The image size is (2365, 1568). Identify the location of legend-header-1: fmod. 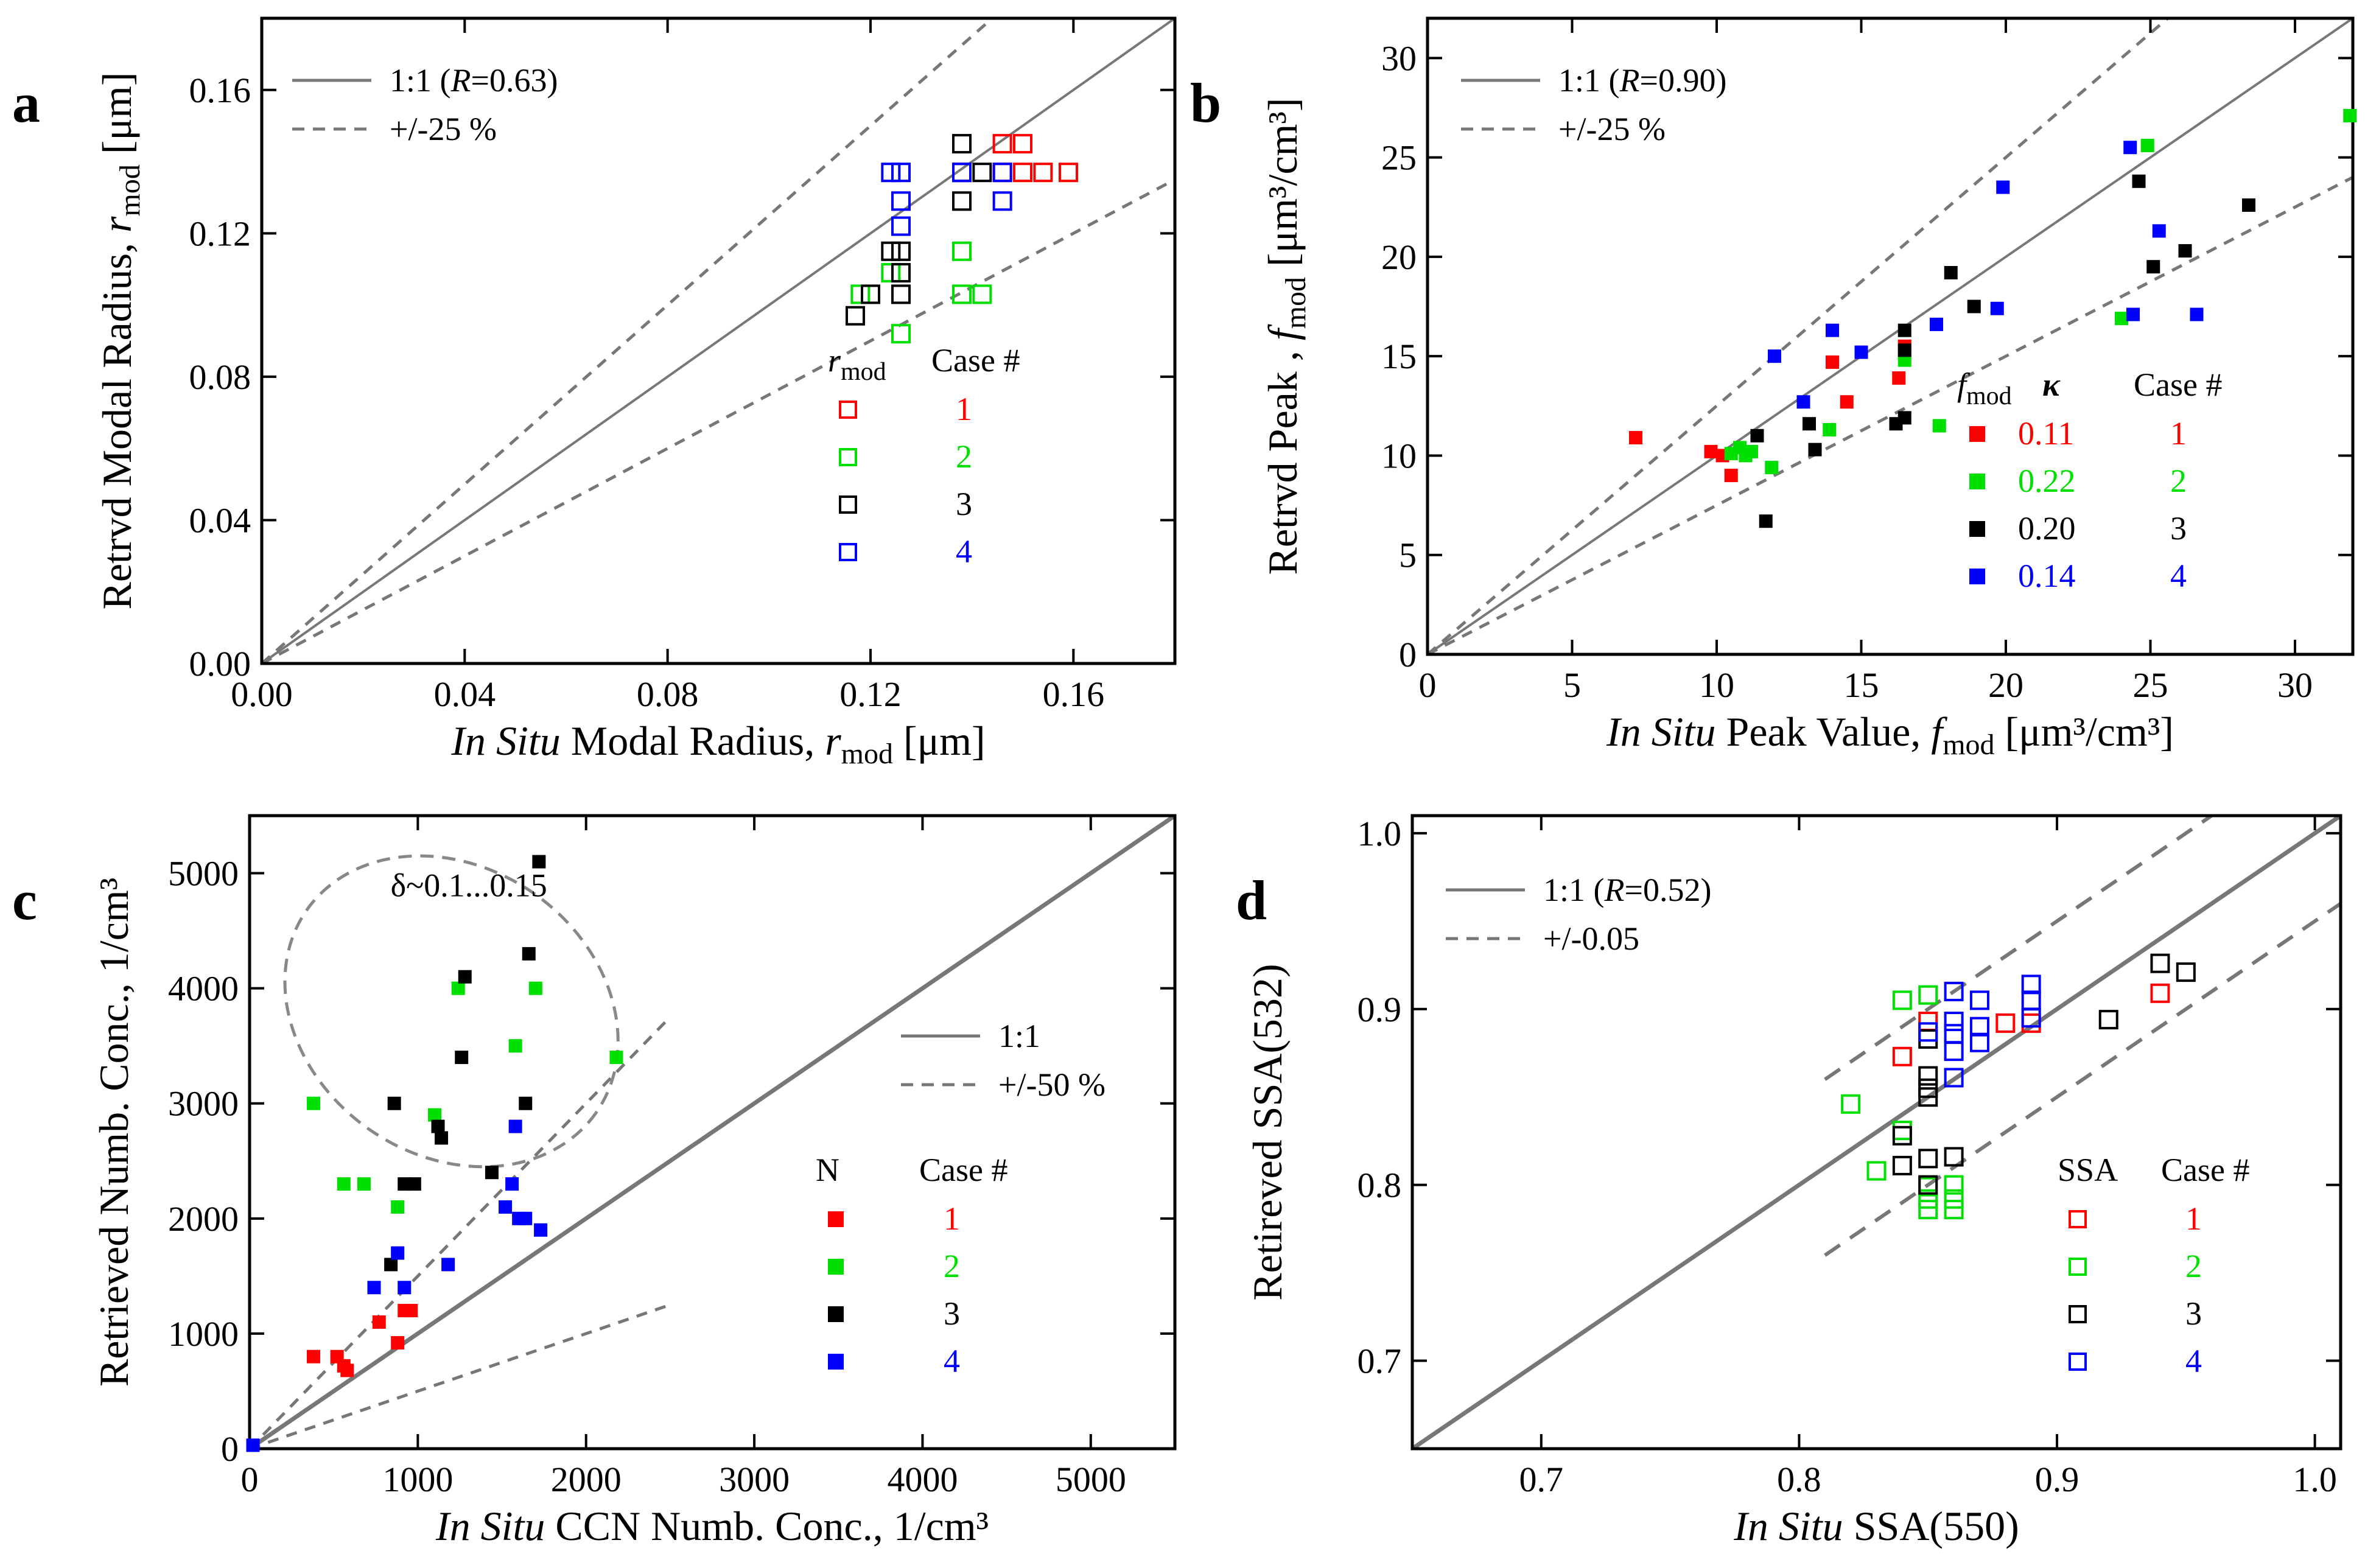
(1984, 388).